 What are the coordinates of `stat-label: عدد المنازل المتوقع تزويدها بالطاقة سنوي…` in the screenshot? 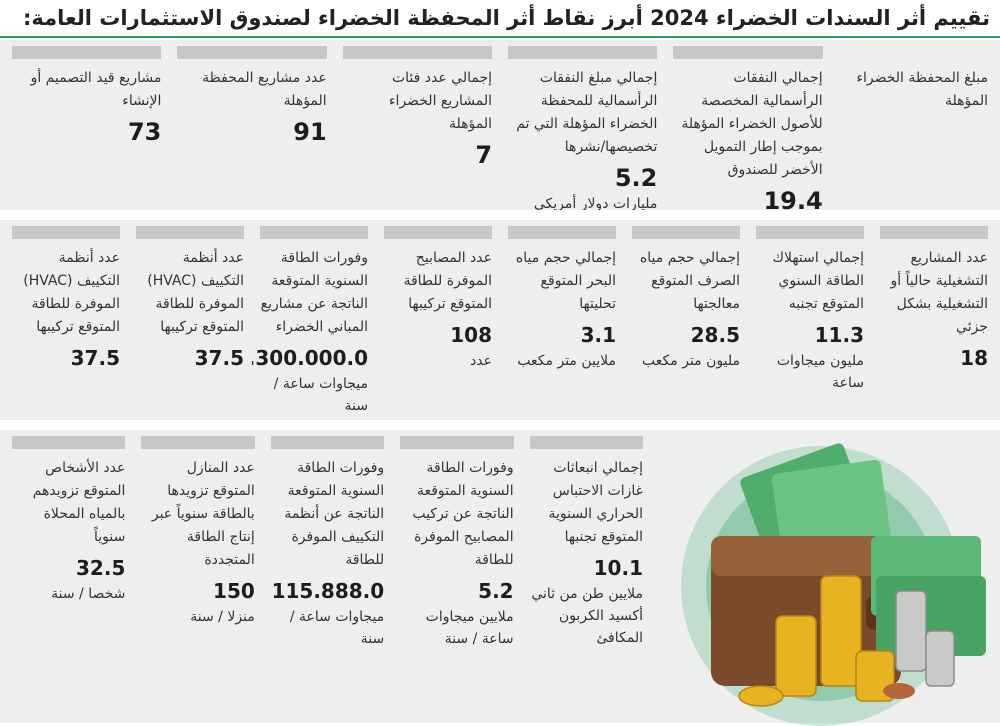 It's located at (203, 514).